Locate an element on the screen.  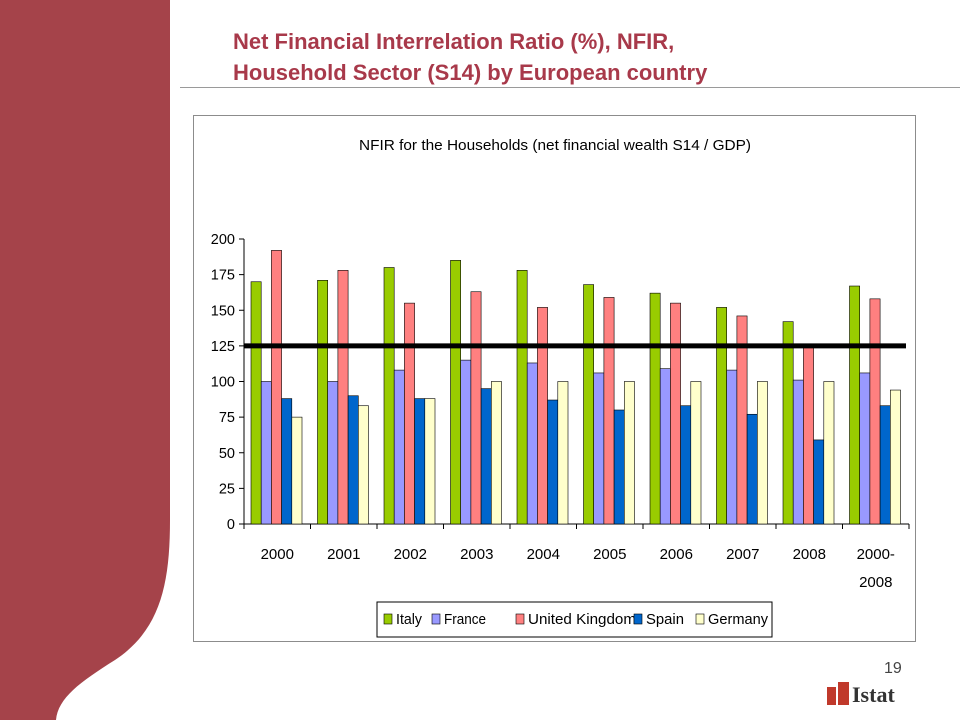
legend-box is located at coordinates (574, 619).